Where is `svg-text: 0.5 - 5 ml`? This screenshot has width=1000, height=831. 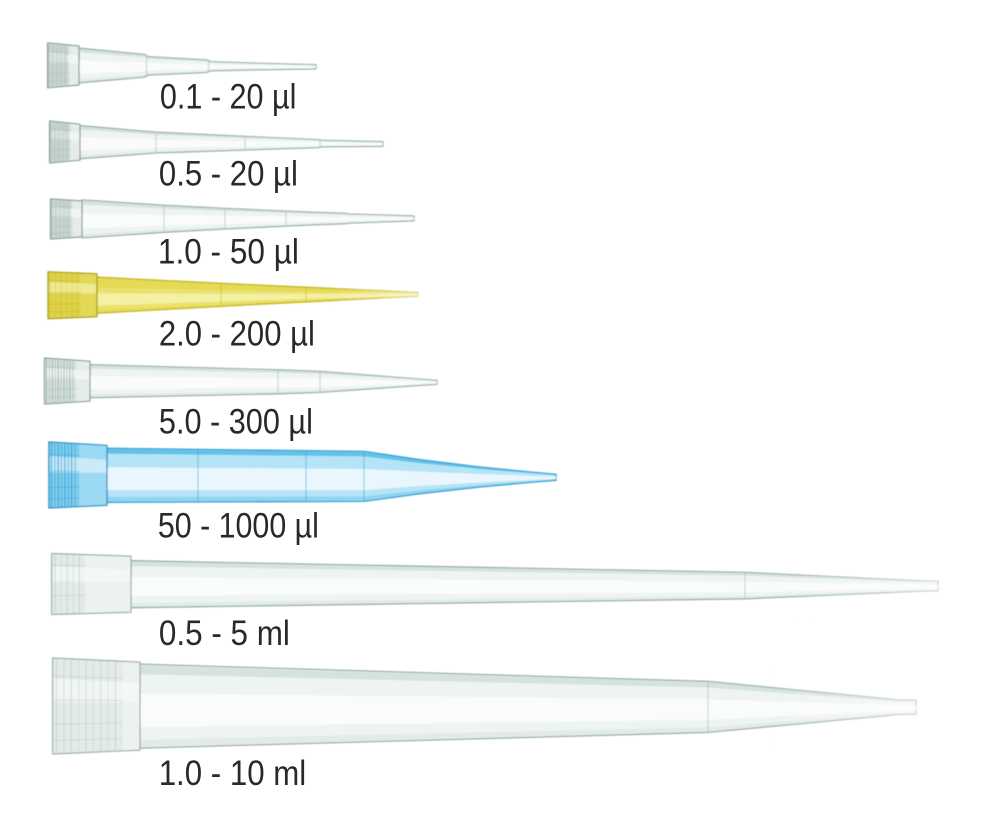 svg-text: 0.5 - 5 ml is located at coordinates (224, 633).